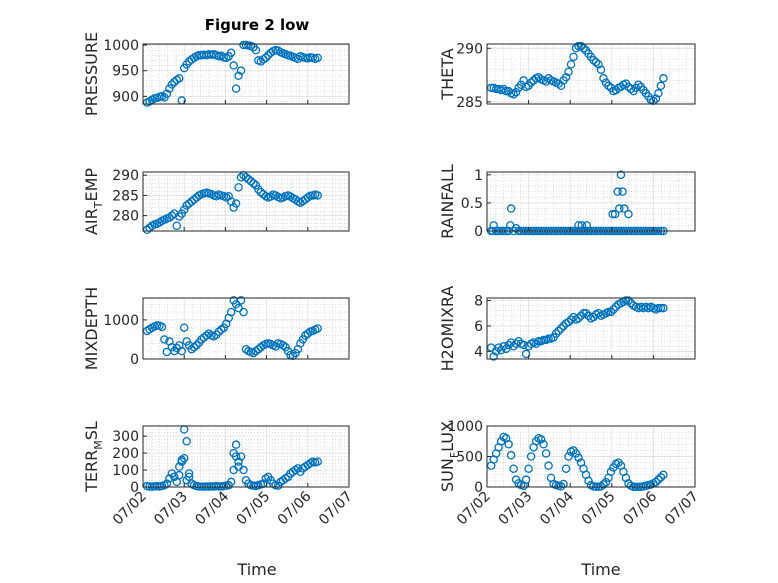 The width and height of the screenshot is (778, 583). I want to click on x-tick-label: 07/07, so click(682, 509).